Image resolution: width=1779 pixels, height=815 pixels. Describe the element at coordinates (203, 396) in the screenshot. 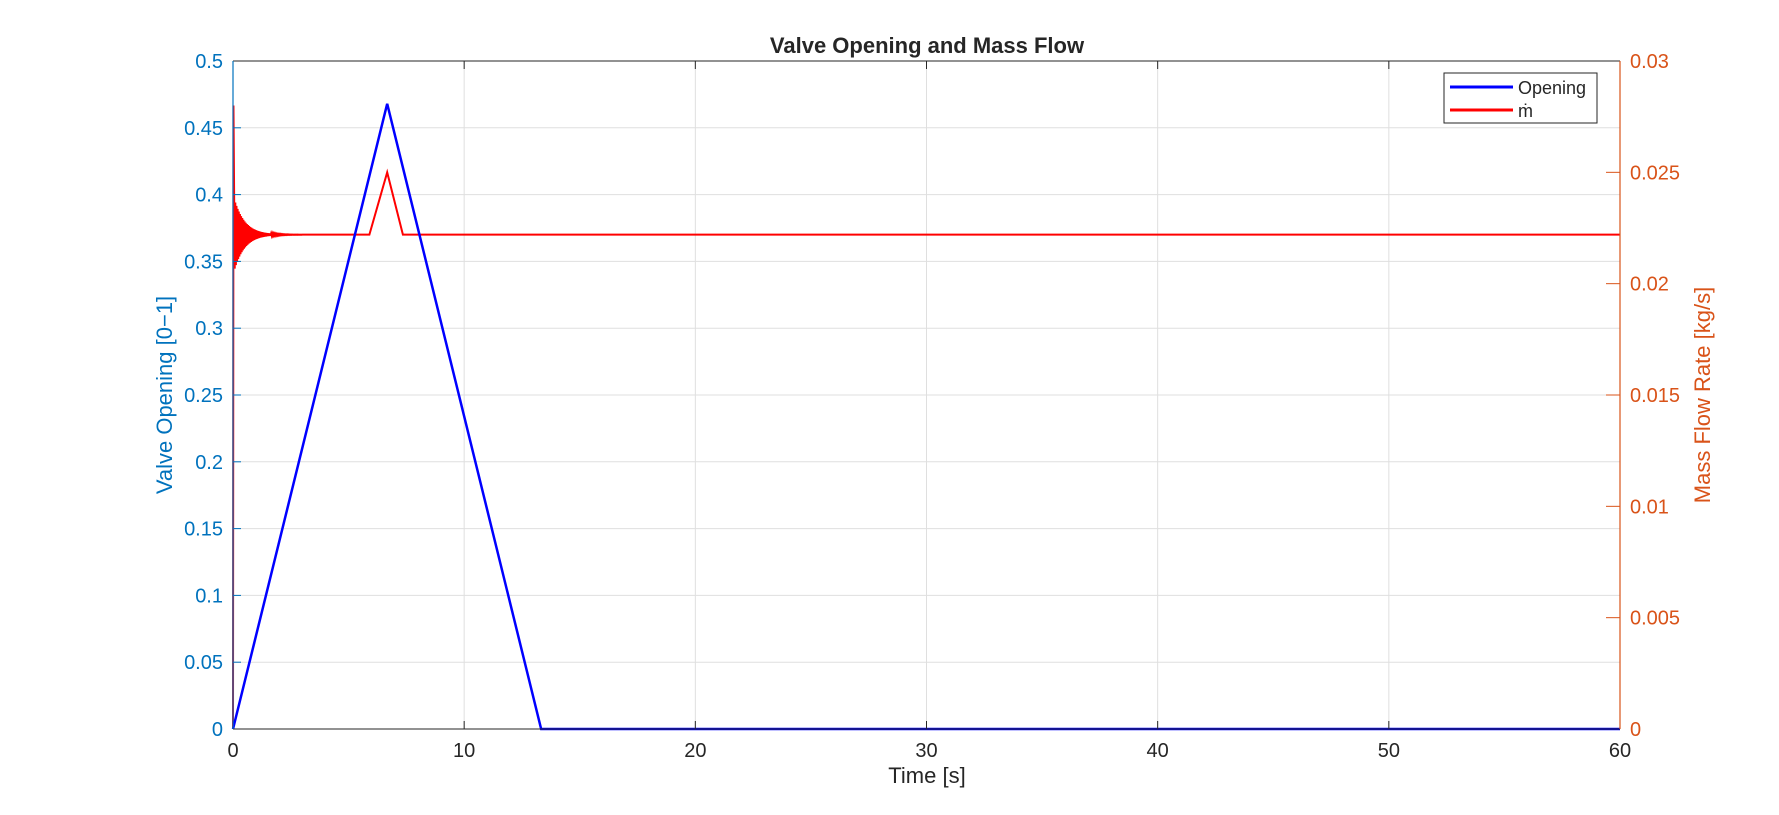

I see `y-left-tick-label: 0.25` at that location.